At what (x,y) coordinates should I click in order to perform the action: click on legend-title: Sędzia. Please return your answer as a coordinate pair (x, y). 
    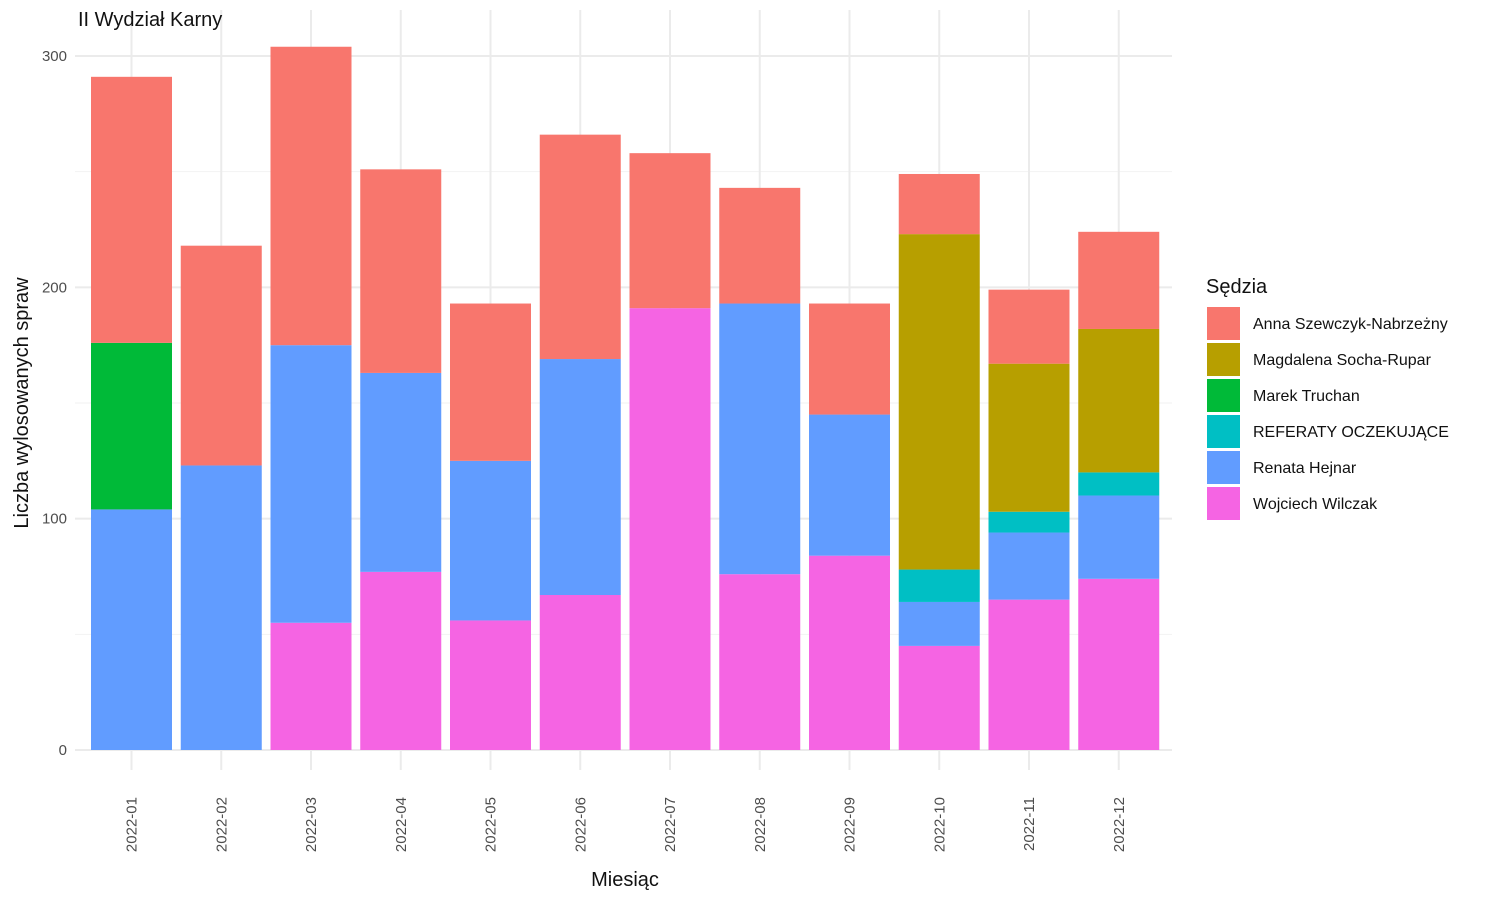
    Looking at the image, I should click on (1237, 287).